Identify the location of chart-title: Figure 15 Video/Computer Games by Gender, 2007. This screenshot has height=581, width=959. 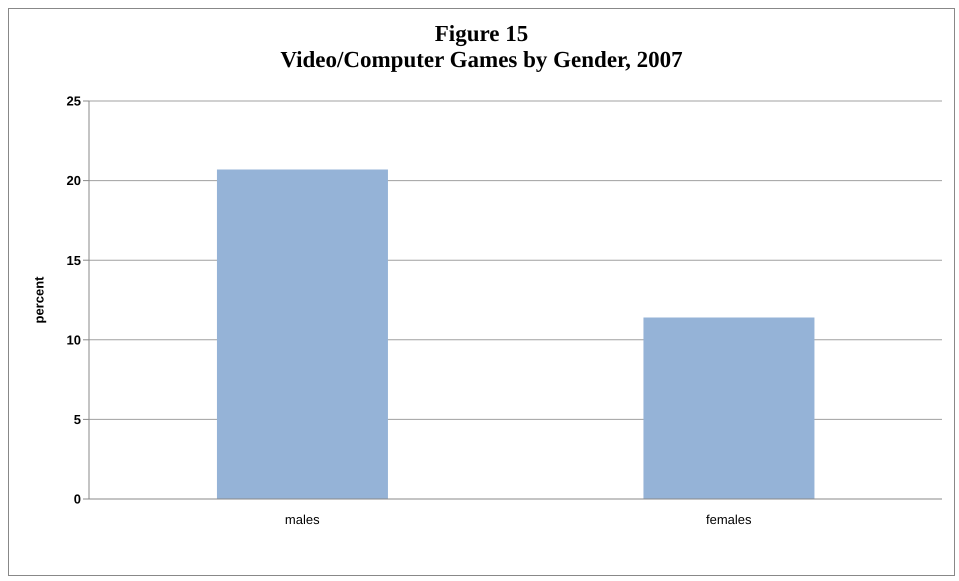
(481, 47).